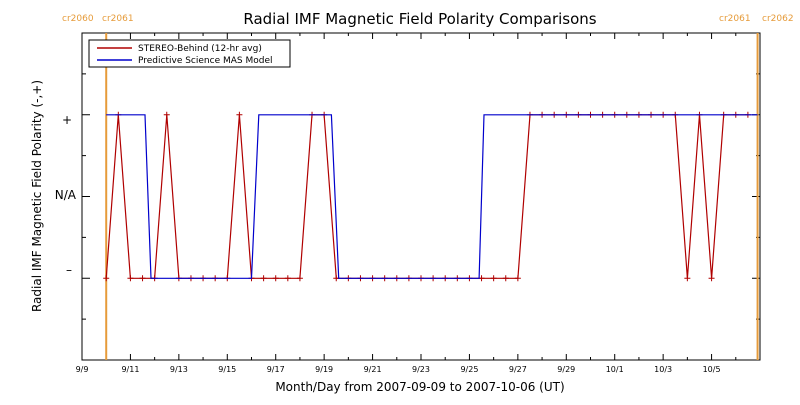 Image resolution: width=800 pixels, height=405 pixels. Describe the element at coordinates (566, 369) in the screenshot. I see `x-tick-label: 9/29` at that location.